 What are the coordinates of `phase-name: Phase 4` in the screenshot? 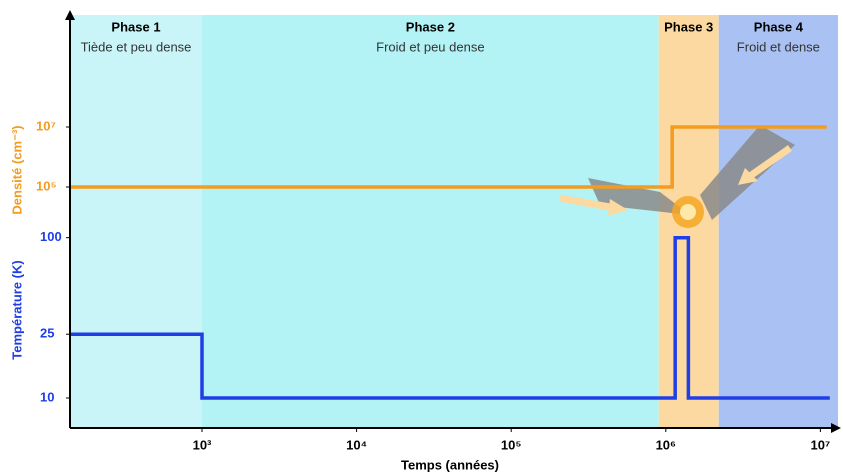 It's located at (779, 26).